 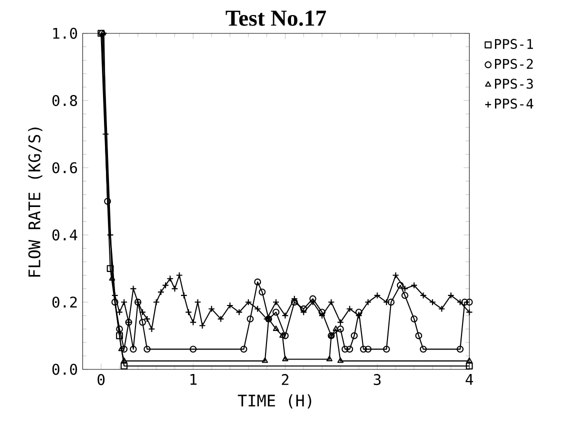 I want to click on y-tick-label: 1.0, so click(x=65, y=33).